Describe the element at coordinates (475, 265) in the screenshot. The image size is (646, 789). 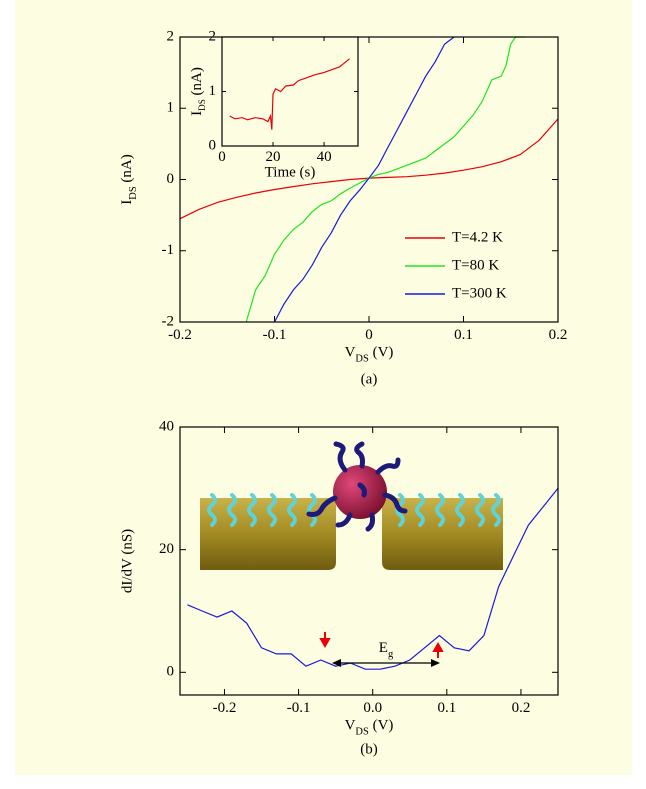
I see `legend-label: T=80 K` at that location.